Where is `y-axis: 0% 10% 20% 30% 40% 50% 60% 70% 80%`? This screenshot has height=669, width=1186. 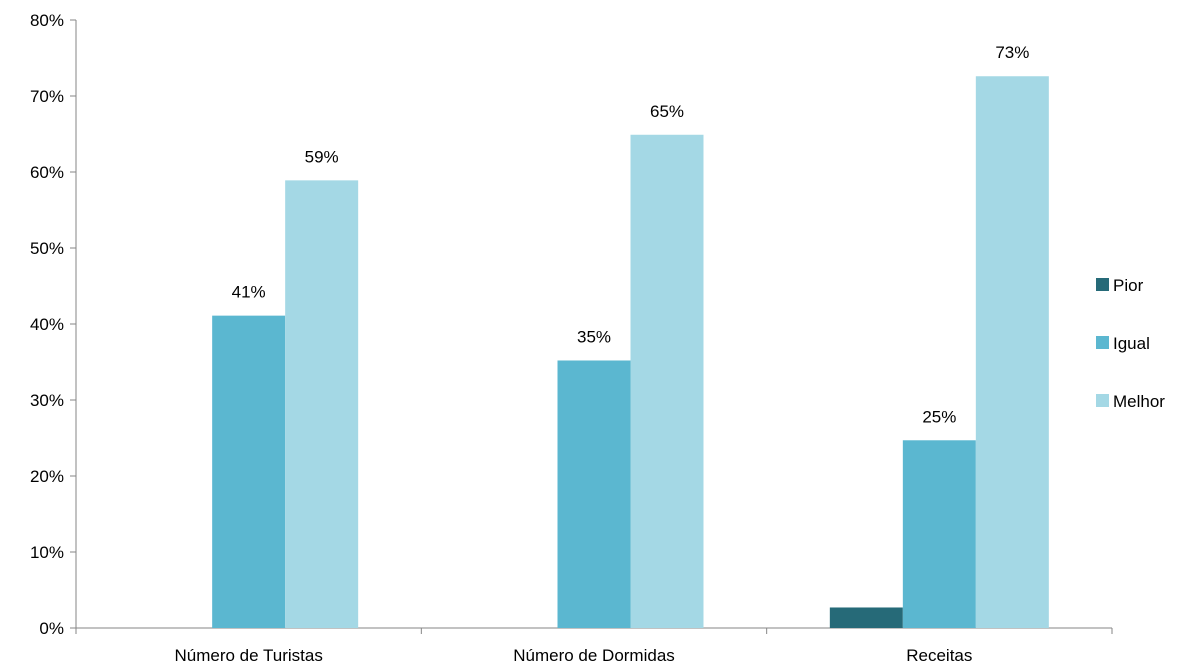 y-axis: 0% 10% 20% 30% 40% 50% 60% 70% 80% is located at coordinates (53, 324).